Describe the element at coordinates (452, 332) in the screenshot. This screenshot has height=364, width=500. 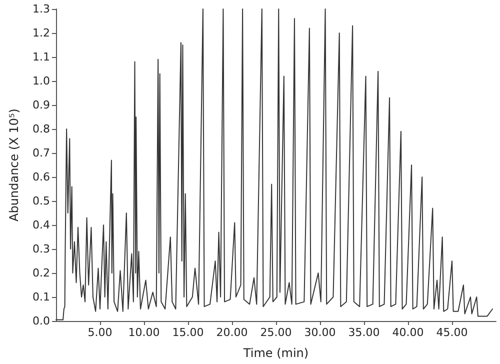
I see `x-tick-label: 45.00` at that location.